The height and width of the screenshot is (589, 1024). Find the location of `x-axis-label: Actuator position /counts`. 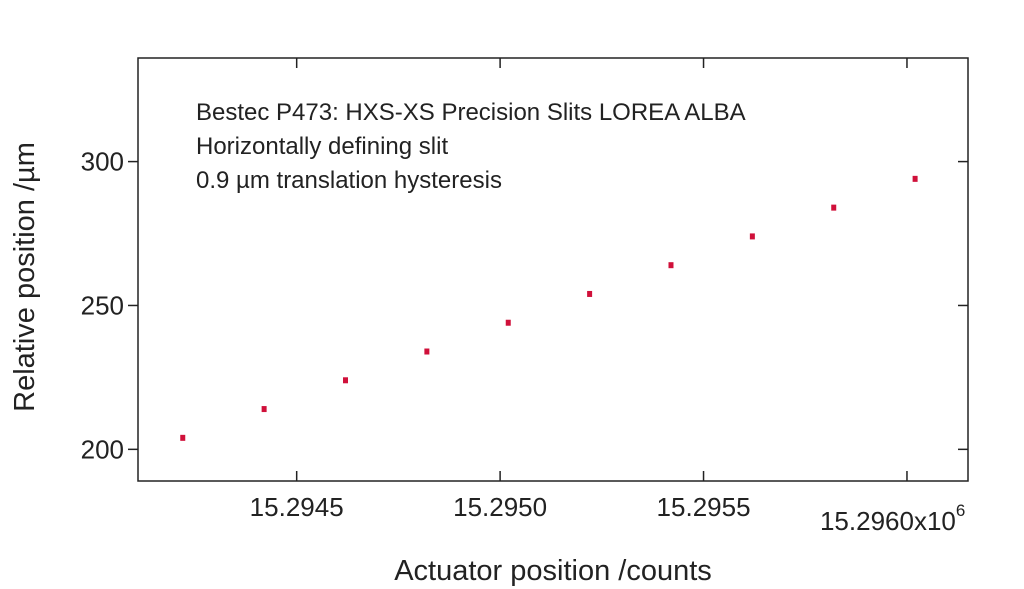

x-axis-label: Actuator position /counts is located at coordinates (553, 571).